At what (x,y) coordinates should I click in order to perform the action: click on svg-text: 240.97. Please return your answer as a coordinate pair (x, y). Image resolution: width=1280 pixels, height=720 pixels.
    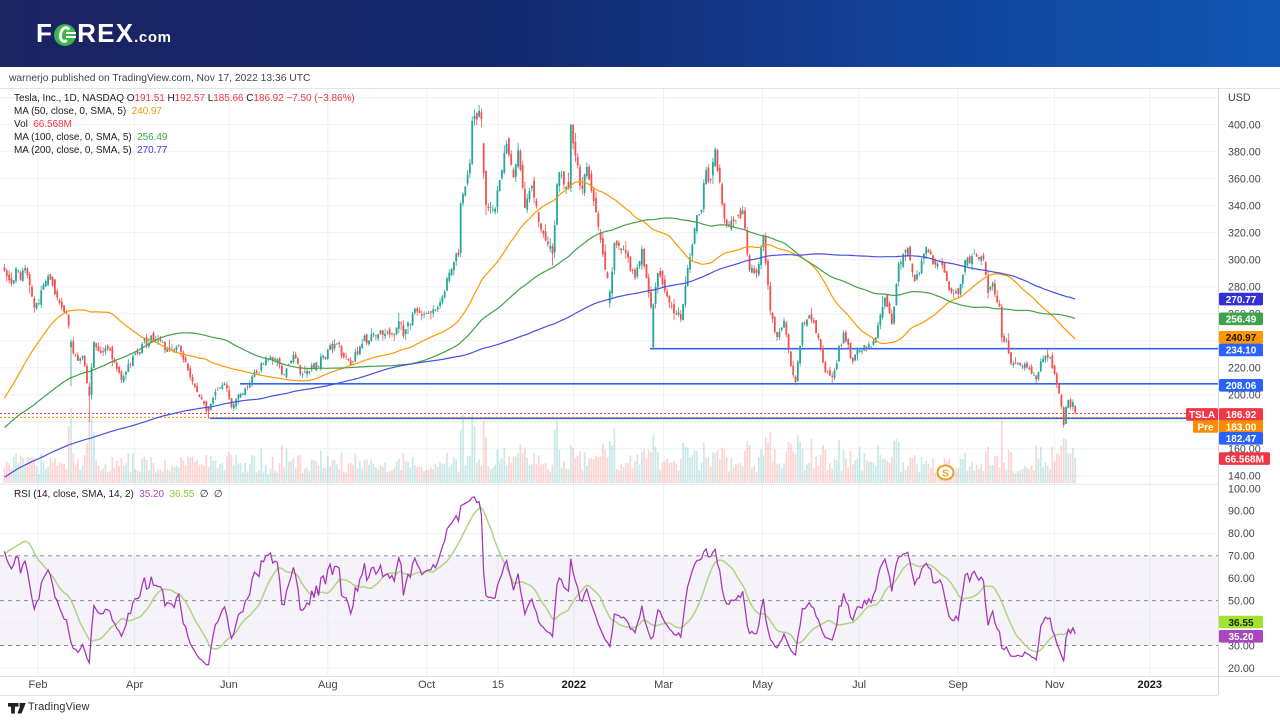
    Looking at the image, I should click on (1241, 338).